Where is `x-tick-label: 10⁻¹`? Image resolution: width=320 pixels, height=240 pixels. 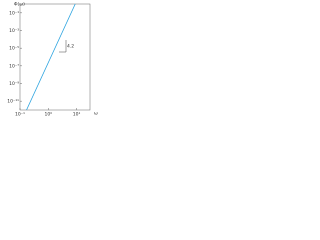
x-tick-label: 10⁻¹ is located at coordinates (20, 115).